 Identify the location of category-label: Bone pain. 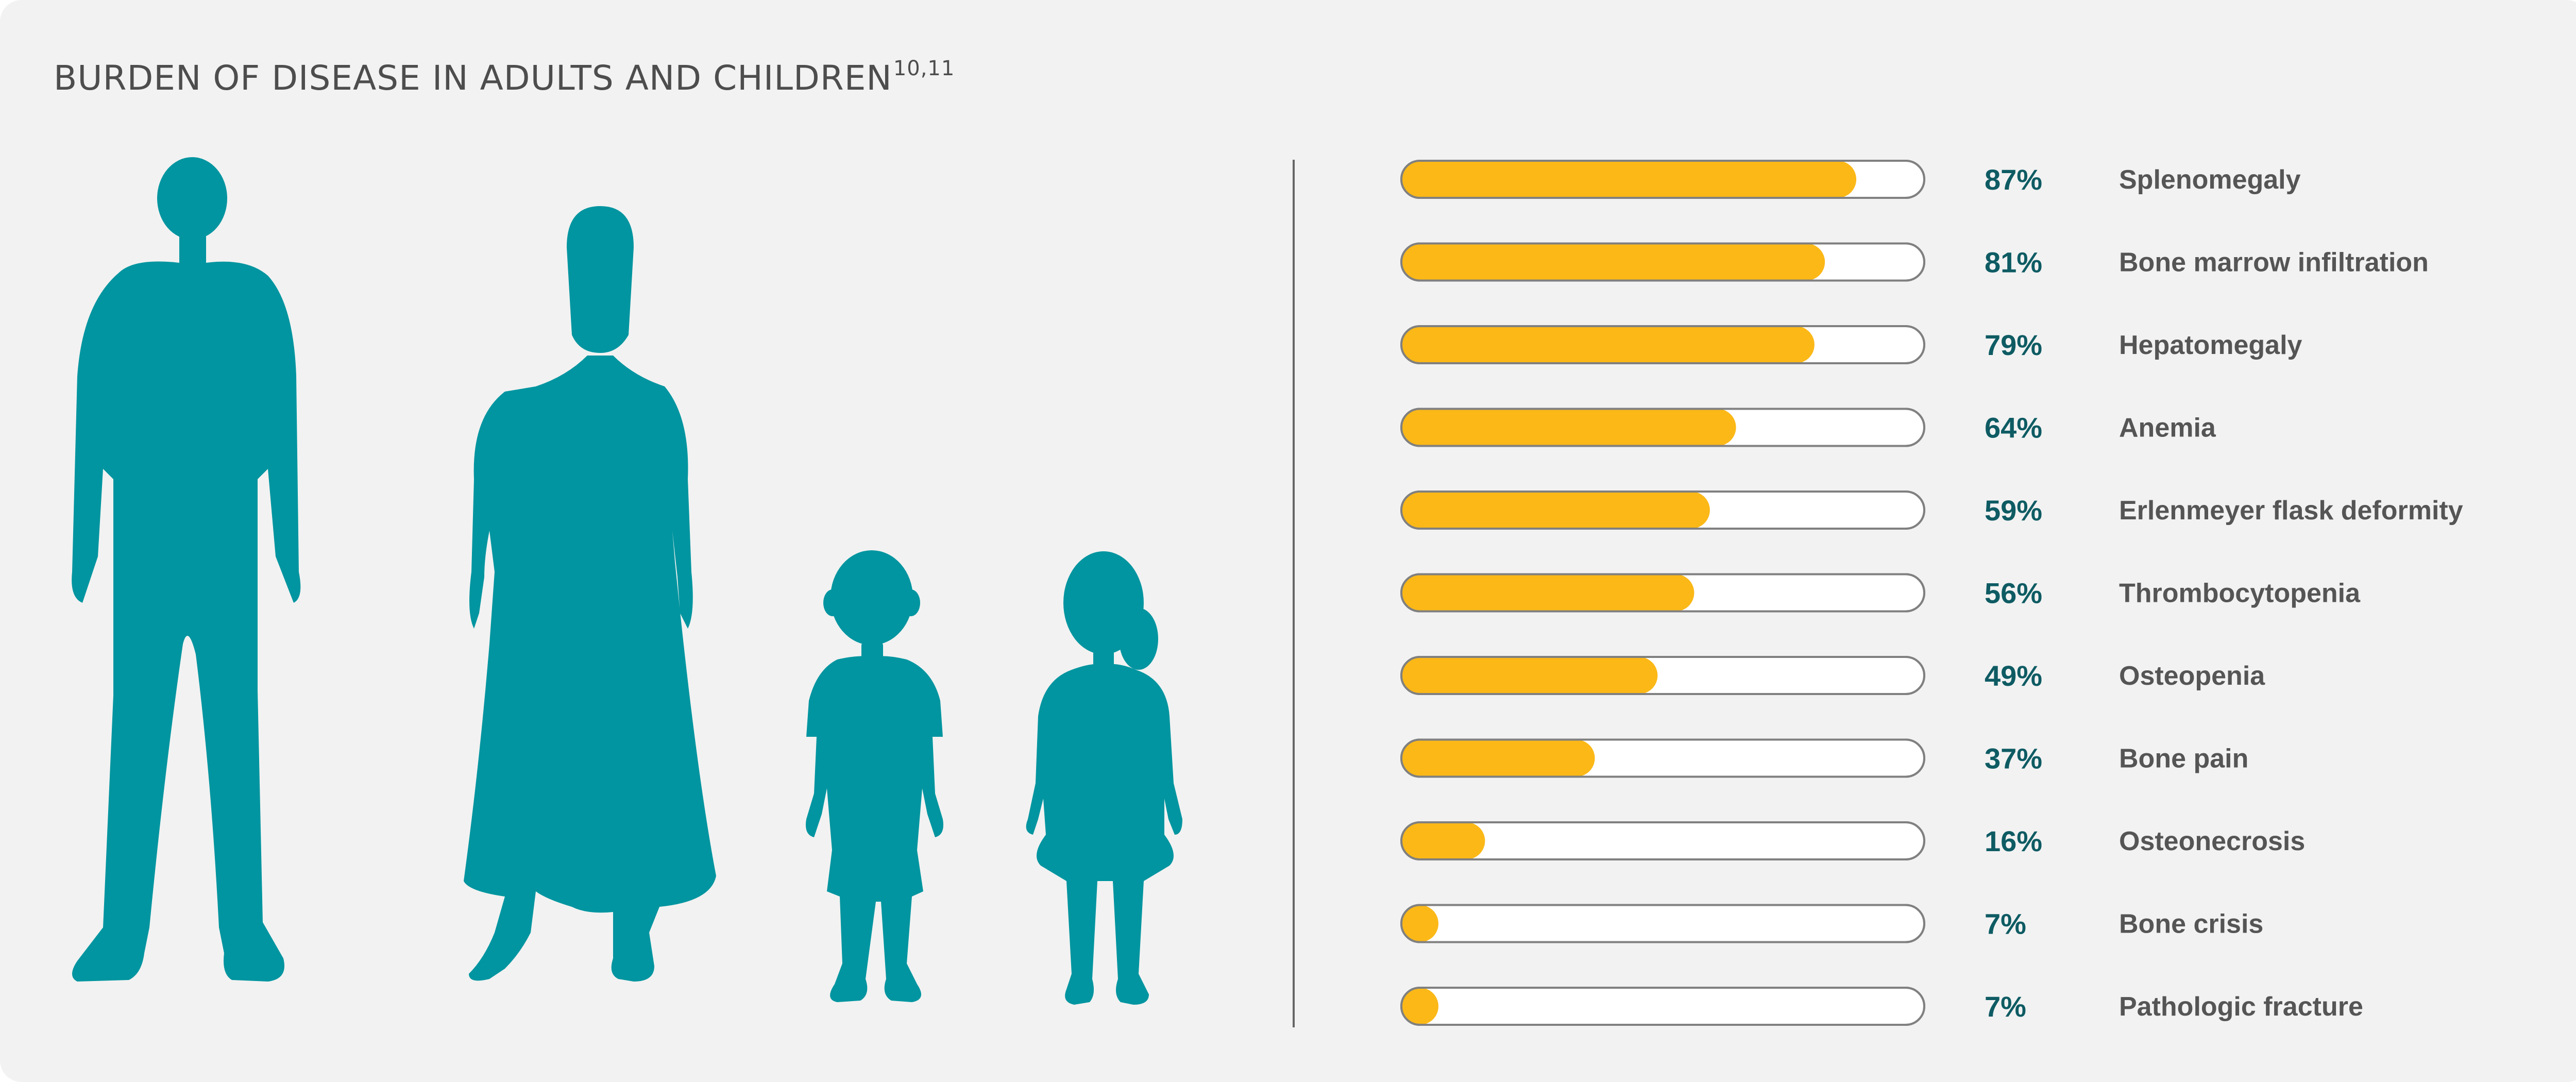
(2183, 759).